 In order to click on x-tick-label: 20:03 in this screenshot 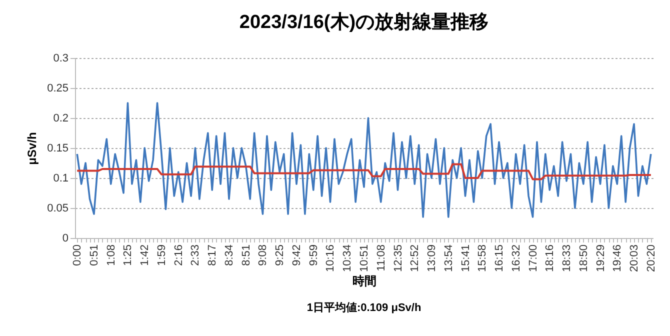, I will do `click(634, 258)`.